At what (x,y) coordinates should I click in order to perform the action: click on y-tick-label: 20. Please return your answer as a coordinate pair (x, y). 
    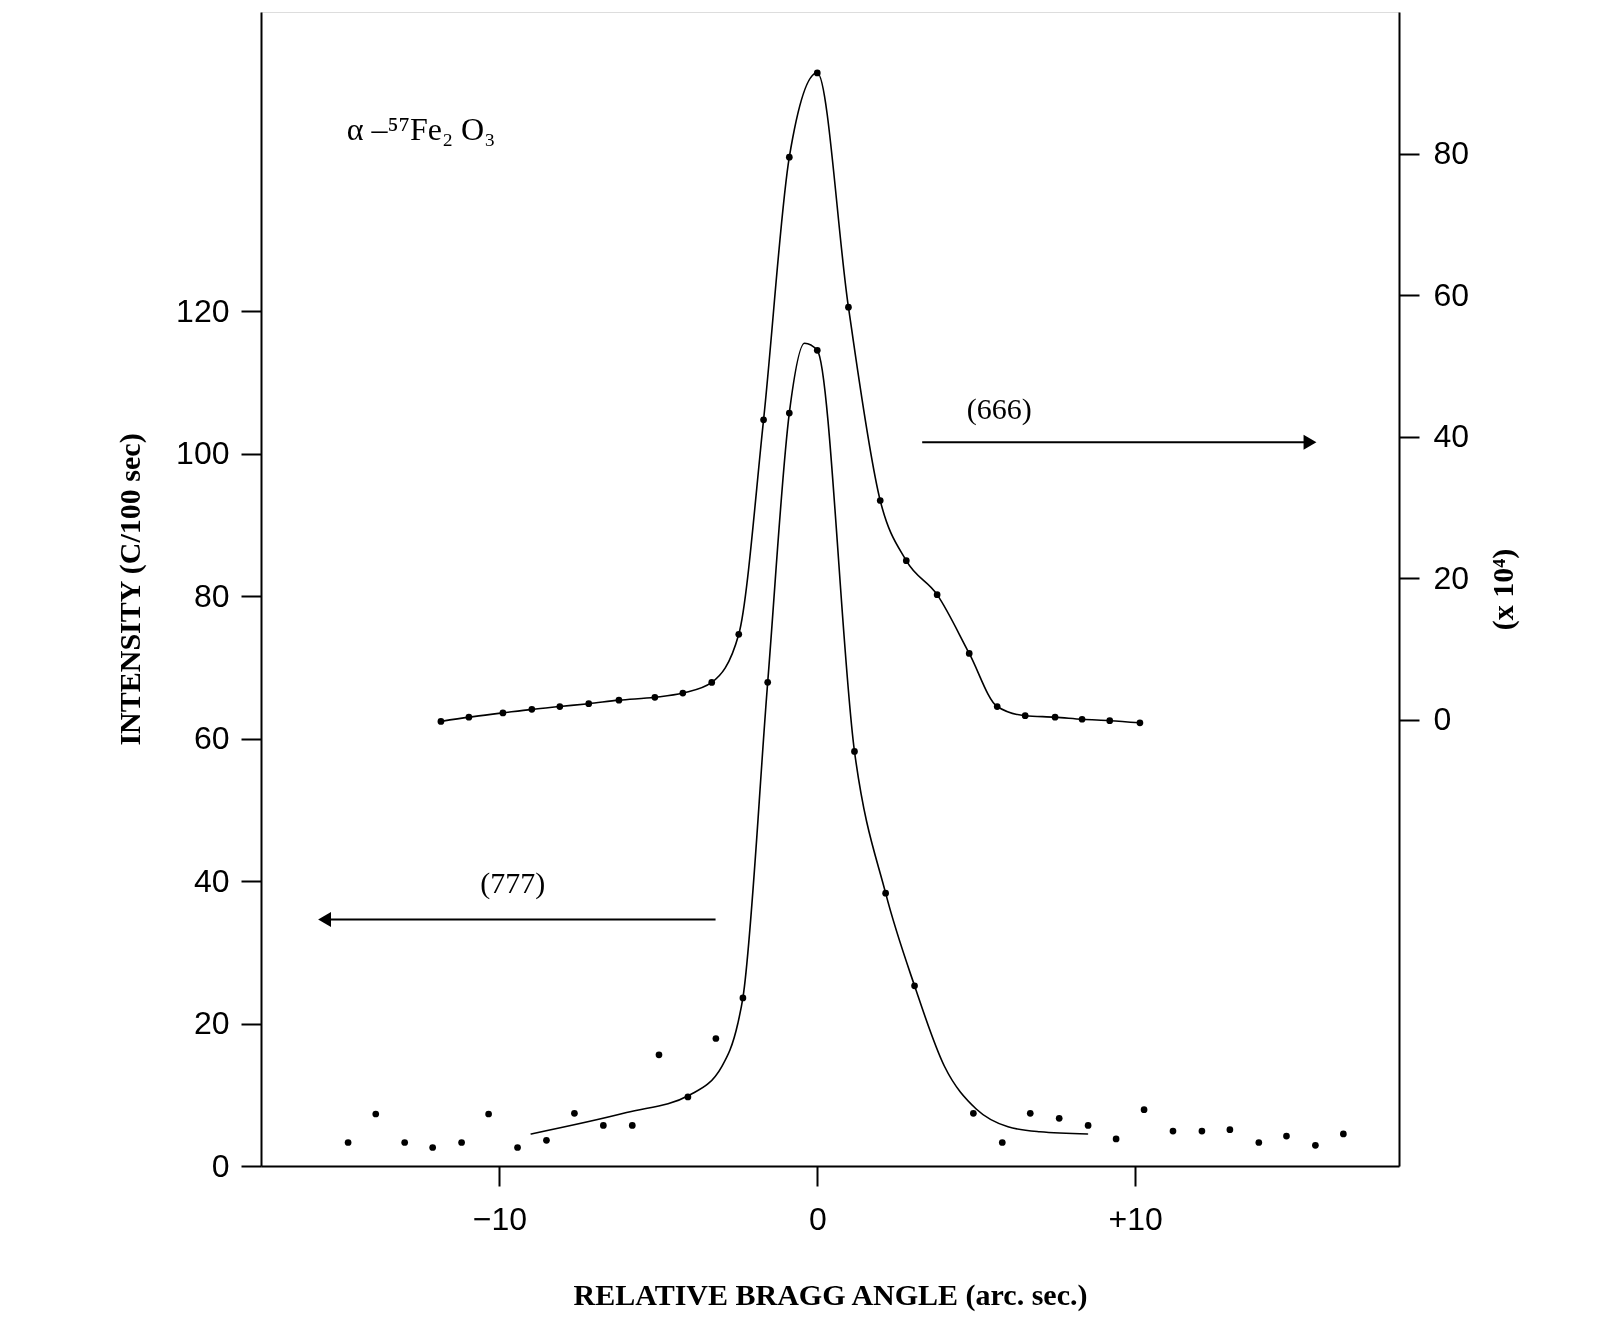
    Looking at the image, I should click on (211, 1023).